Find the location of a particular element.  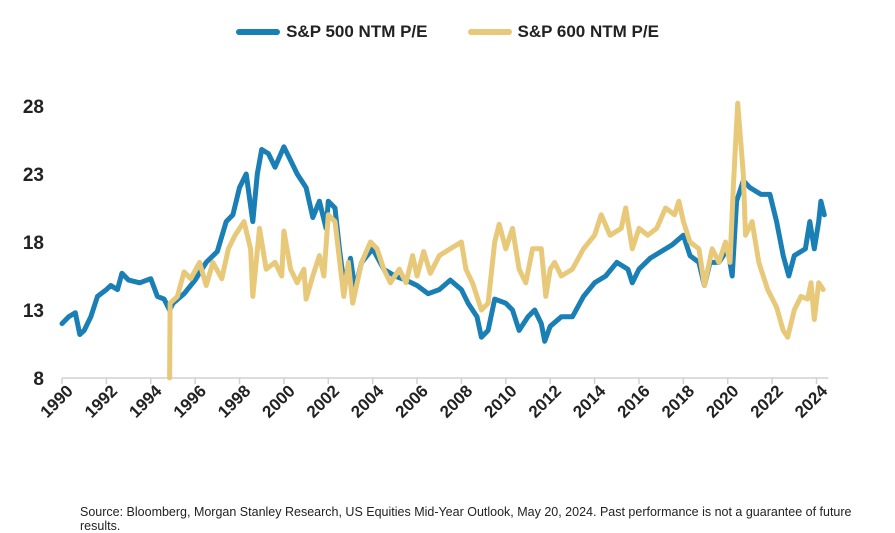

x-tick-label: 2012 is located at coordinates (545, 401).